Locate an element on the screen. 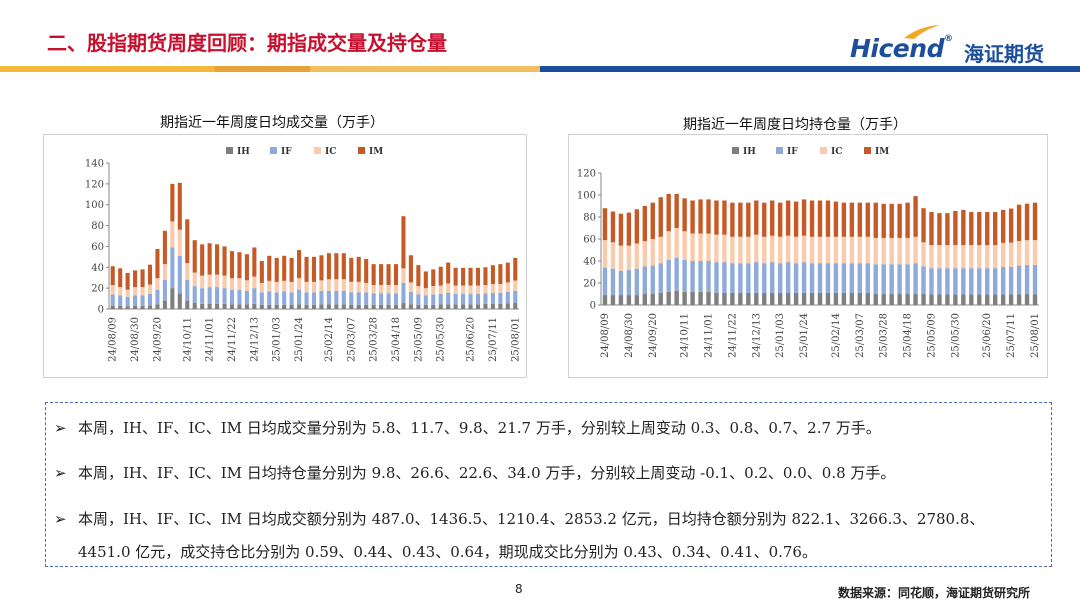 This screenshot has height=607, width=1080. logo-text-cn: 海证期货 is located at coordinates (1004, 54).